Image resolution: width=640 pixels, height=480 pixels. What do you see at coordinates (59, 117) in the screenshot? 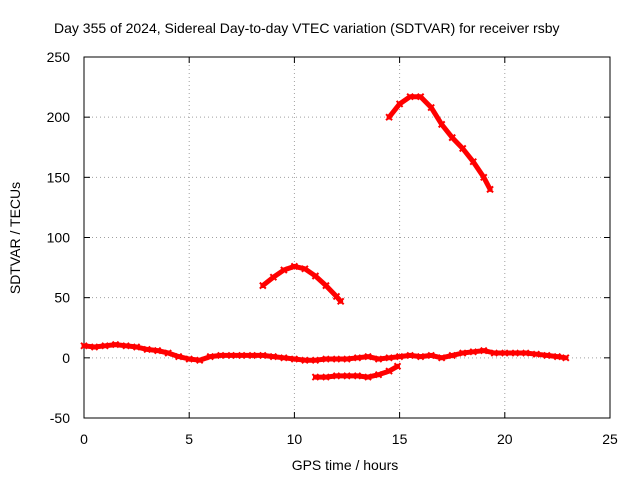
I see `y-tick-label: 200` at bounding box center [59, 117].